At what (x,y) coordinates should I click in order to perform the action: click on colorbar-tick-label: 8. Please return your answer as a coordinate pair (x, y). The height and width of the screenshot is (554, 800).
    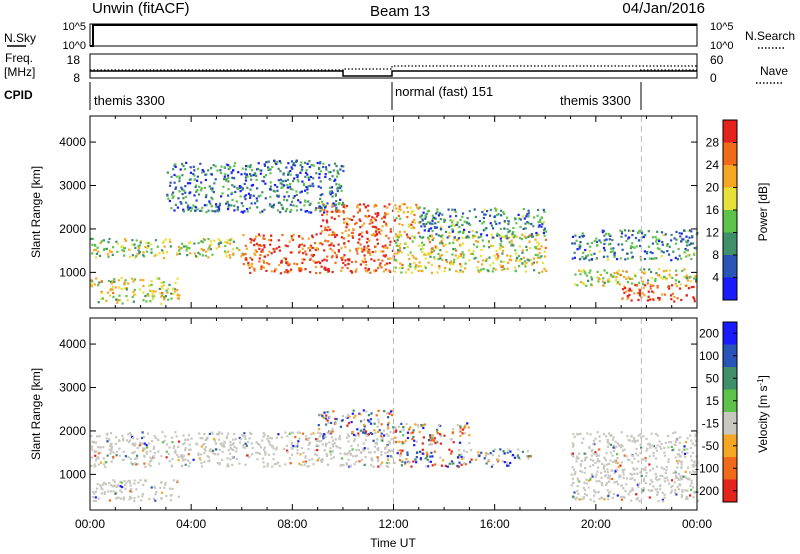
    Looking at the image, I should click on (715, 255).